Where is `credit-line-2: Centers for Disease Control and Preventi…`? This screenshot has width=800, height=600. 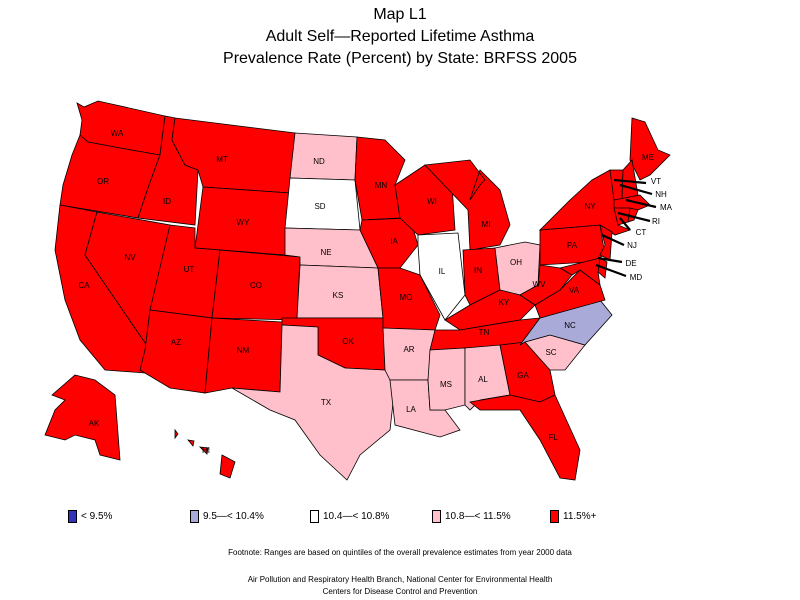
credit-line-2: Centers for Disease Control and Preventi… is located at coordinates (400, 591).